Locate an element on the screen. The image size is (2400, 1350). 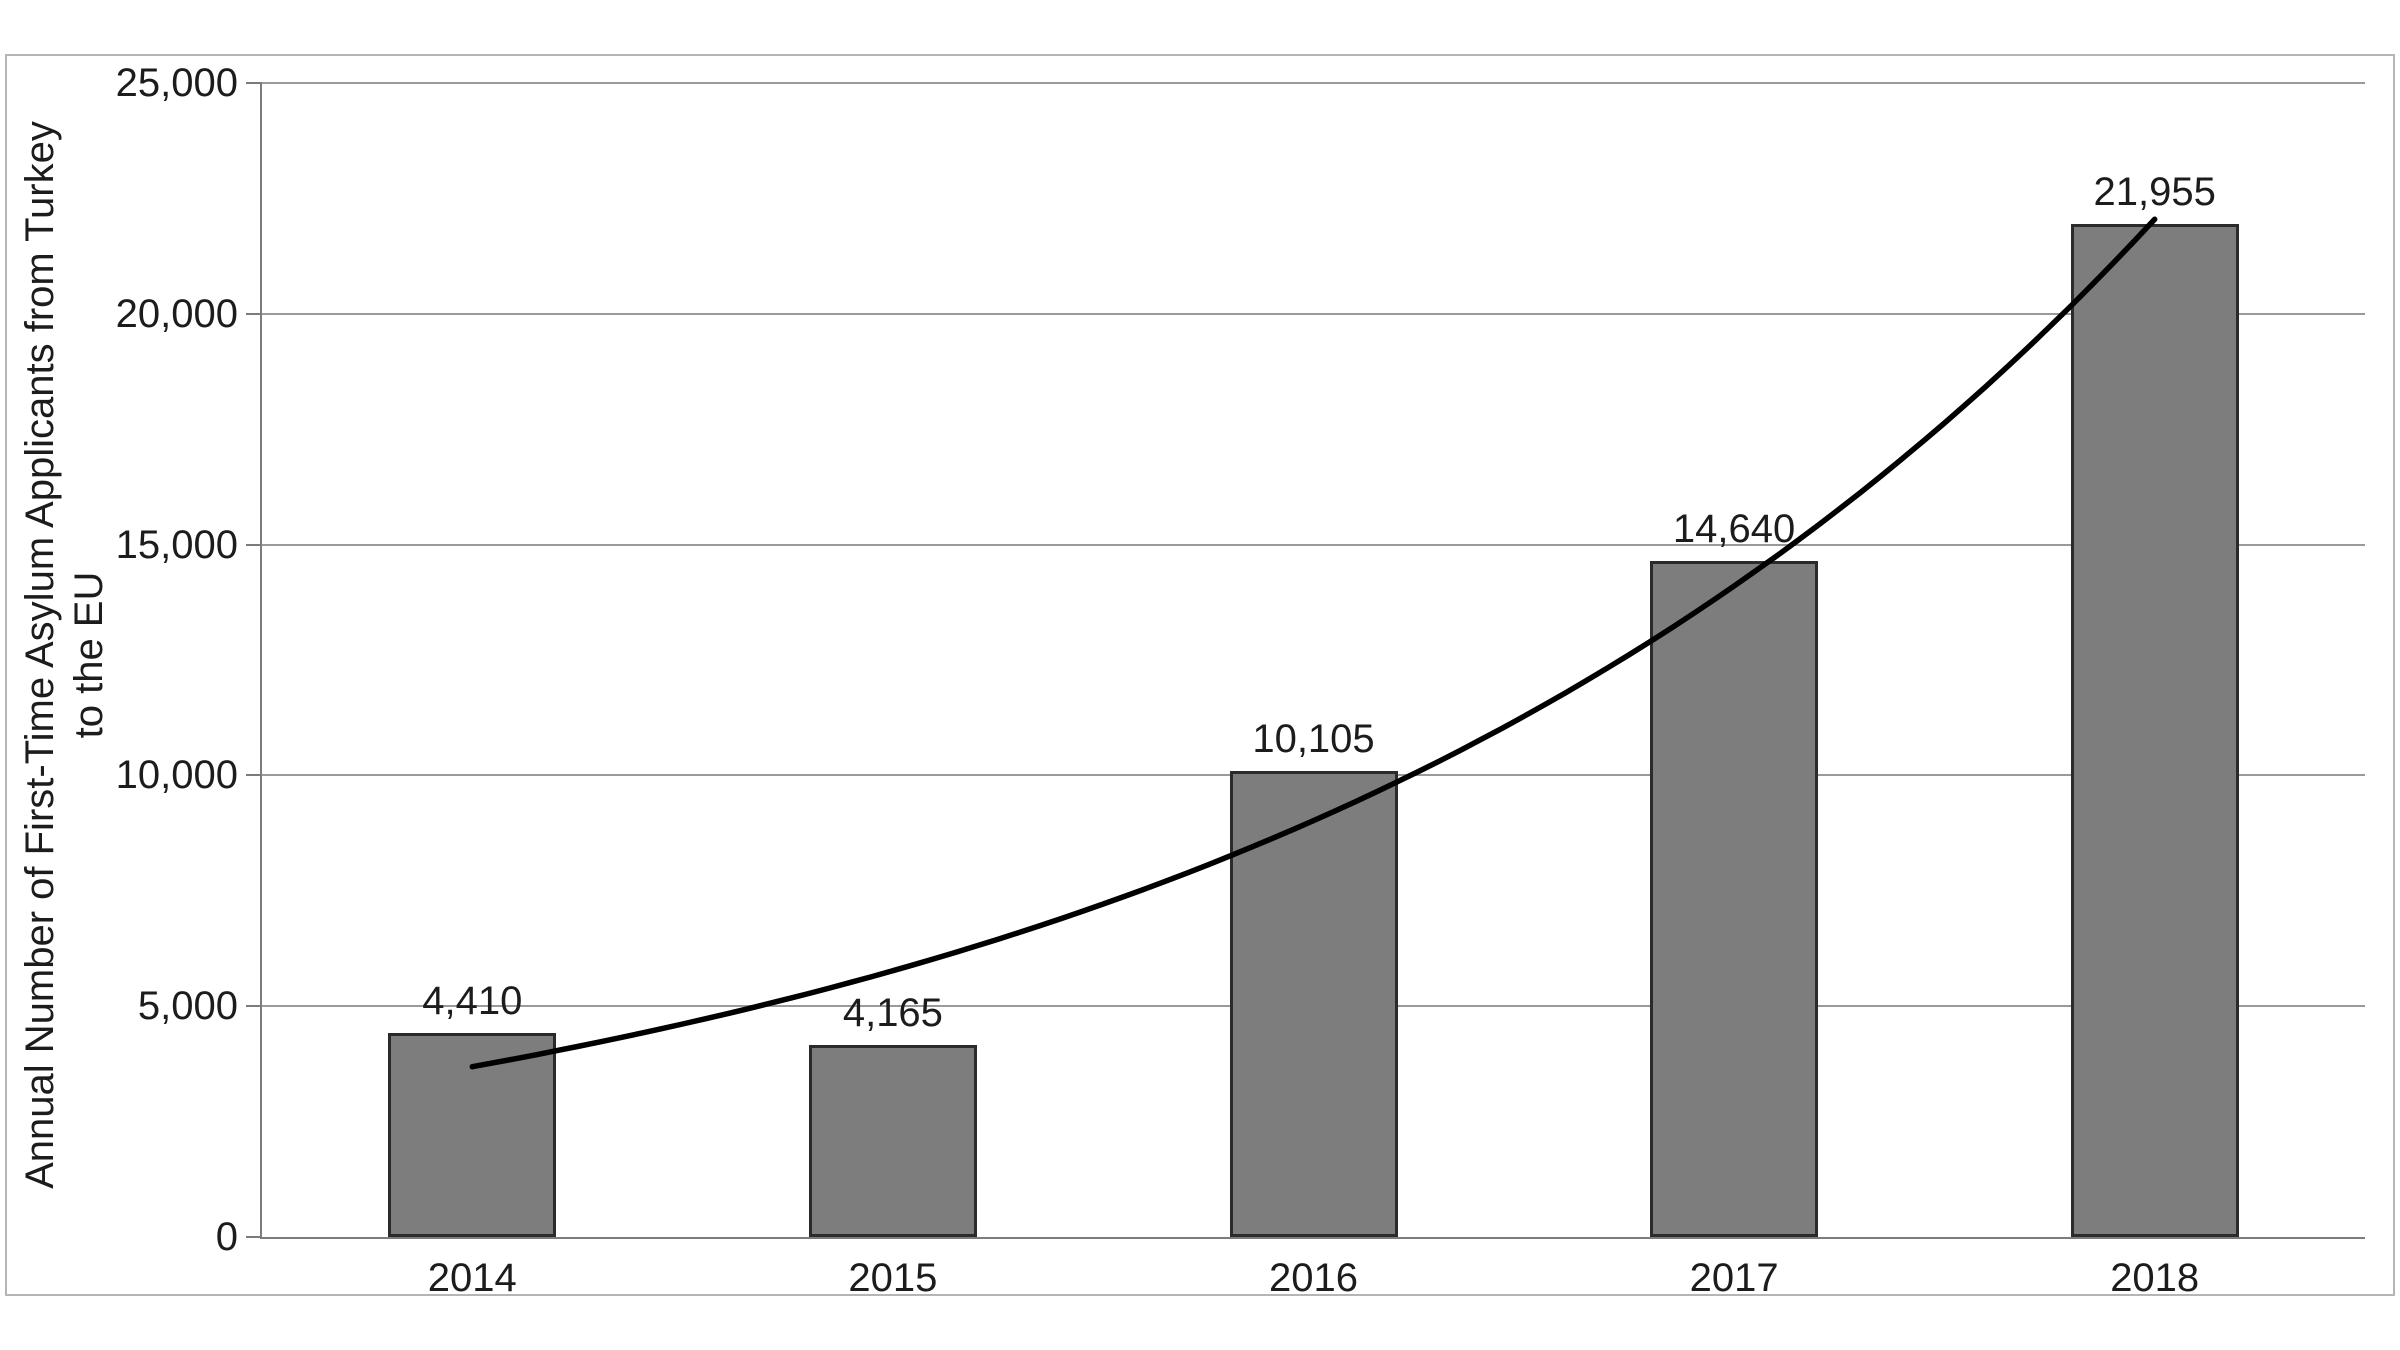
x-tick-label: 2016 is located at coordinates (1313, 1278).